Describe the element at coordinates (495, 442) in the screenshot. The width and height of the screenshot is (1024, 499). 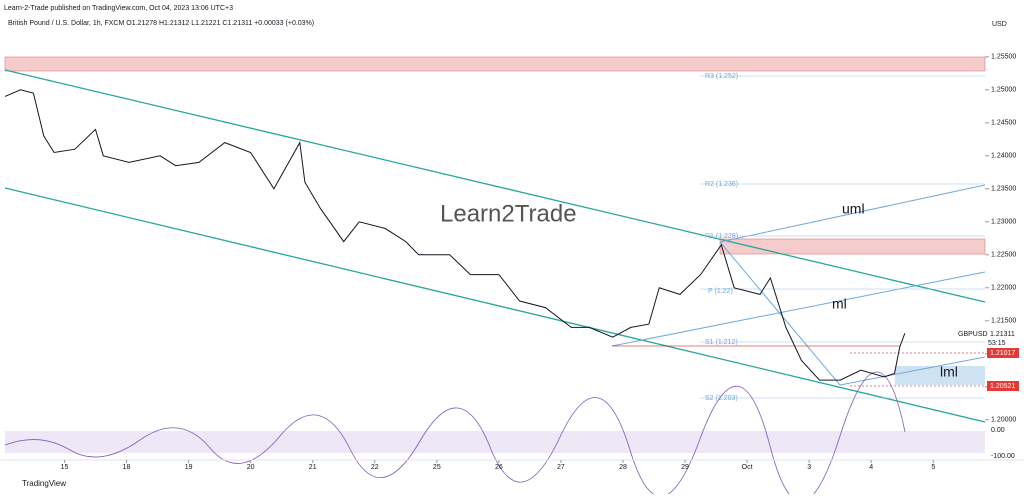
I see `rsi-pane` at that location.